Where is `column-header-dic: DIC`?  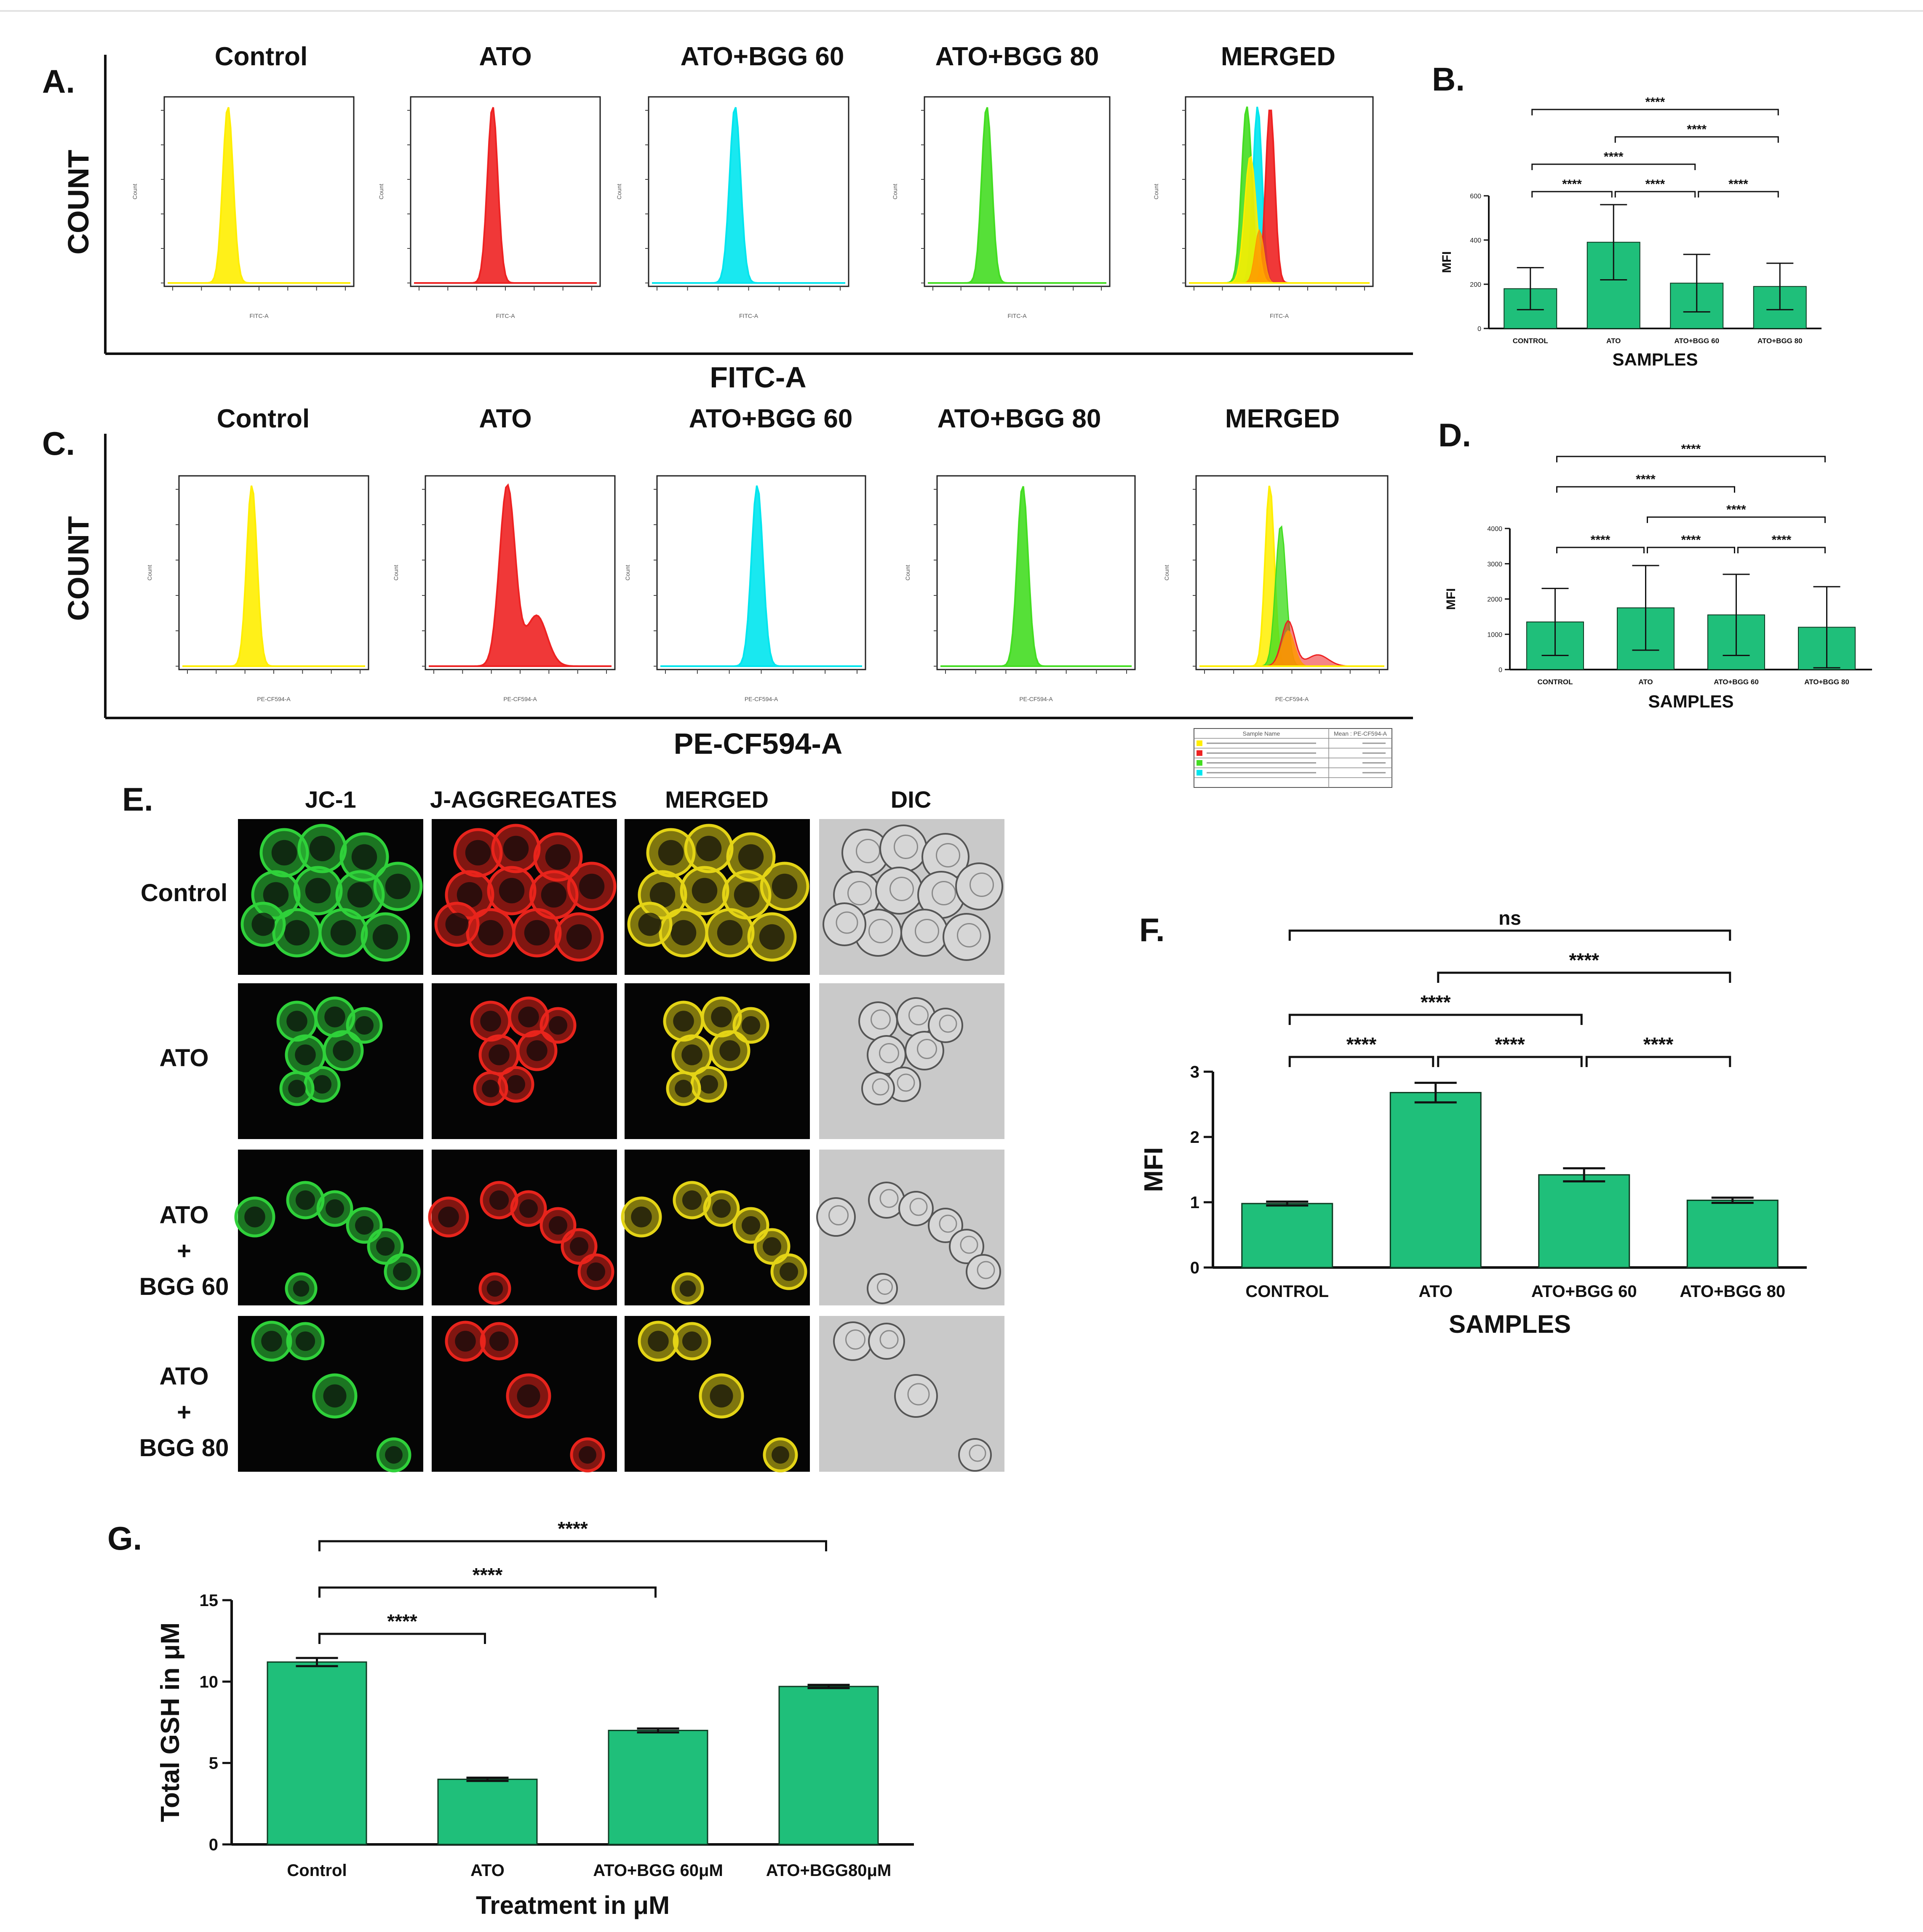 column-header-dic: DIC is located at coordinates (911, 799).